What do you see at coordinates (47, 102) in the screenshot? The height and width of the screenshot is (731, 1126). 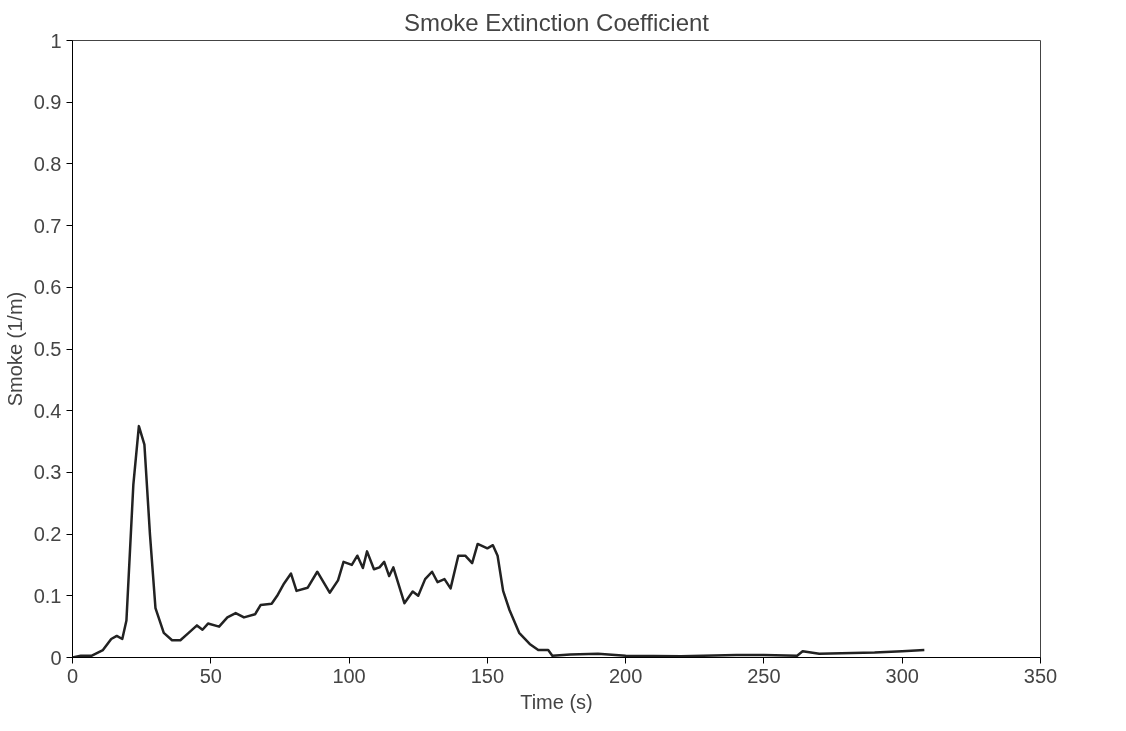 I see `y-tick-label: 0.9` at bounding box center [47, 102].